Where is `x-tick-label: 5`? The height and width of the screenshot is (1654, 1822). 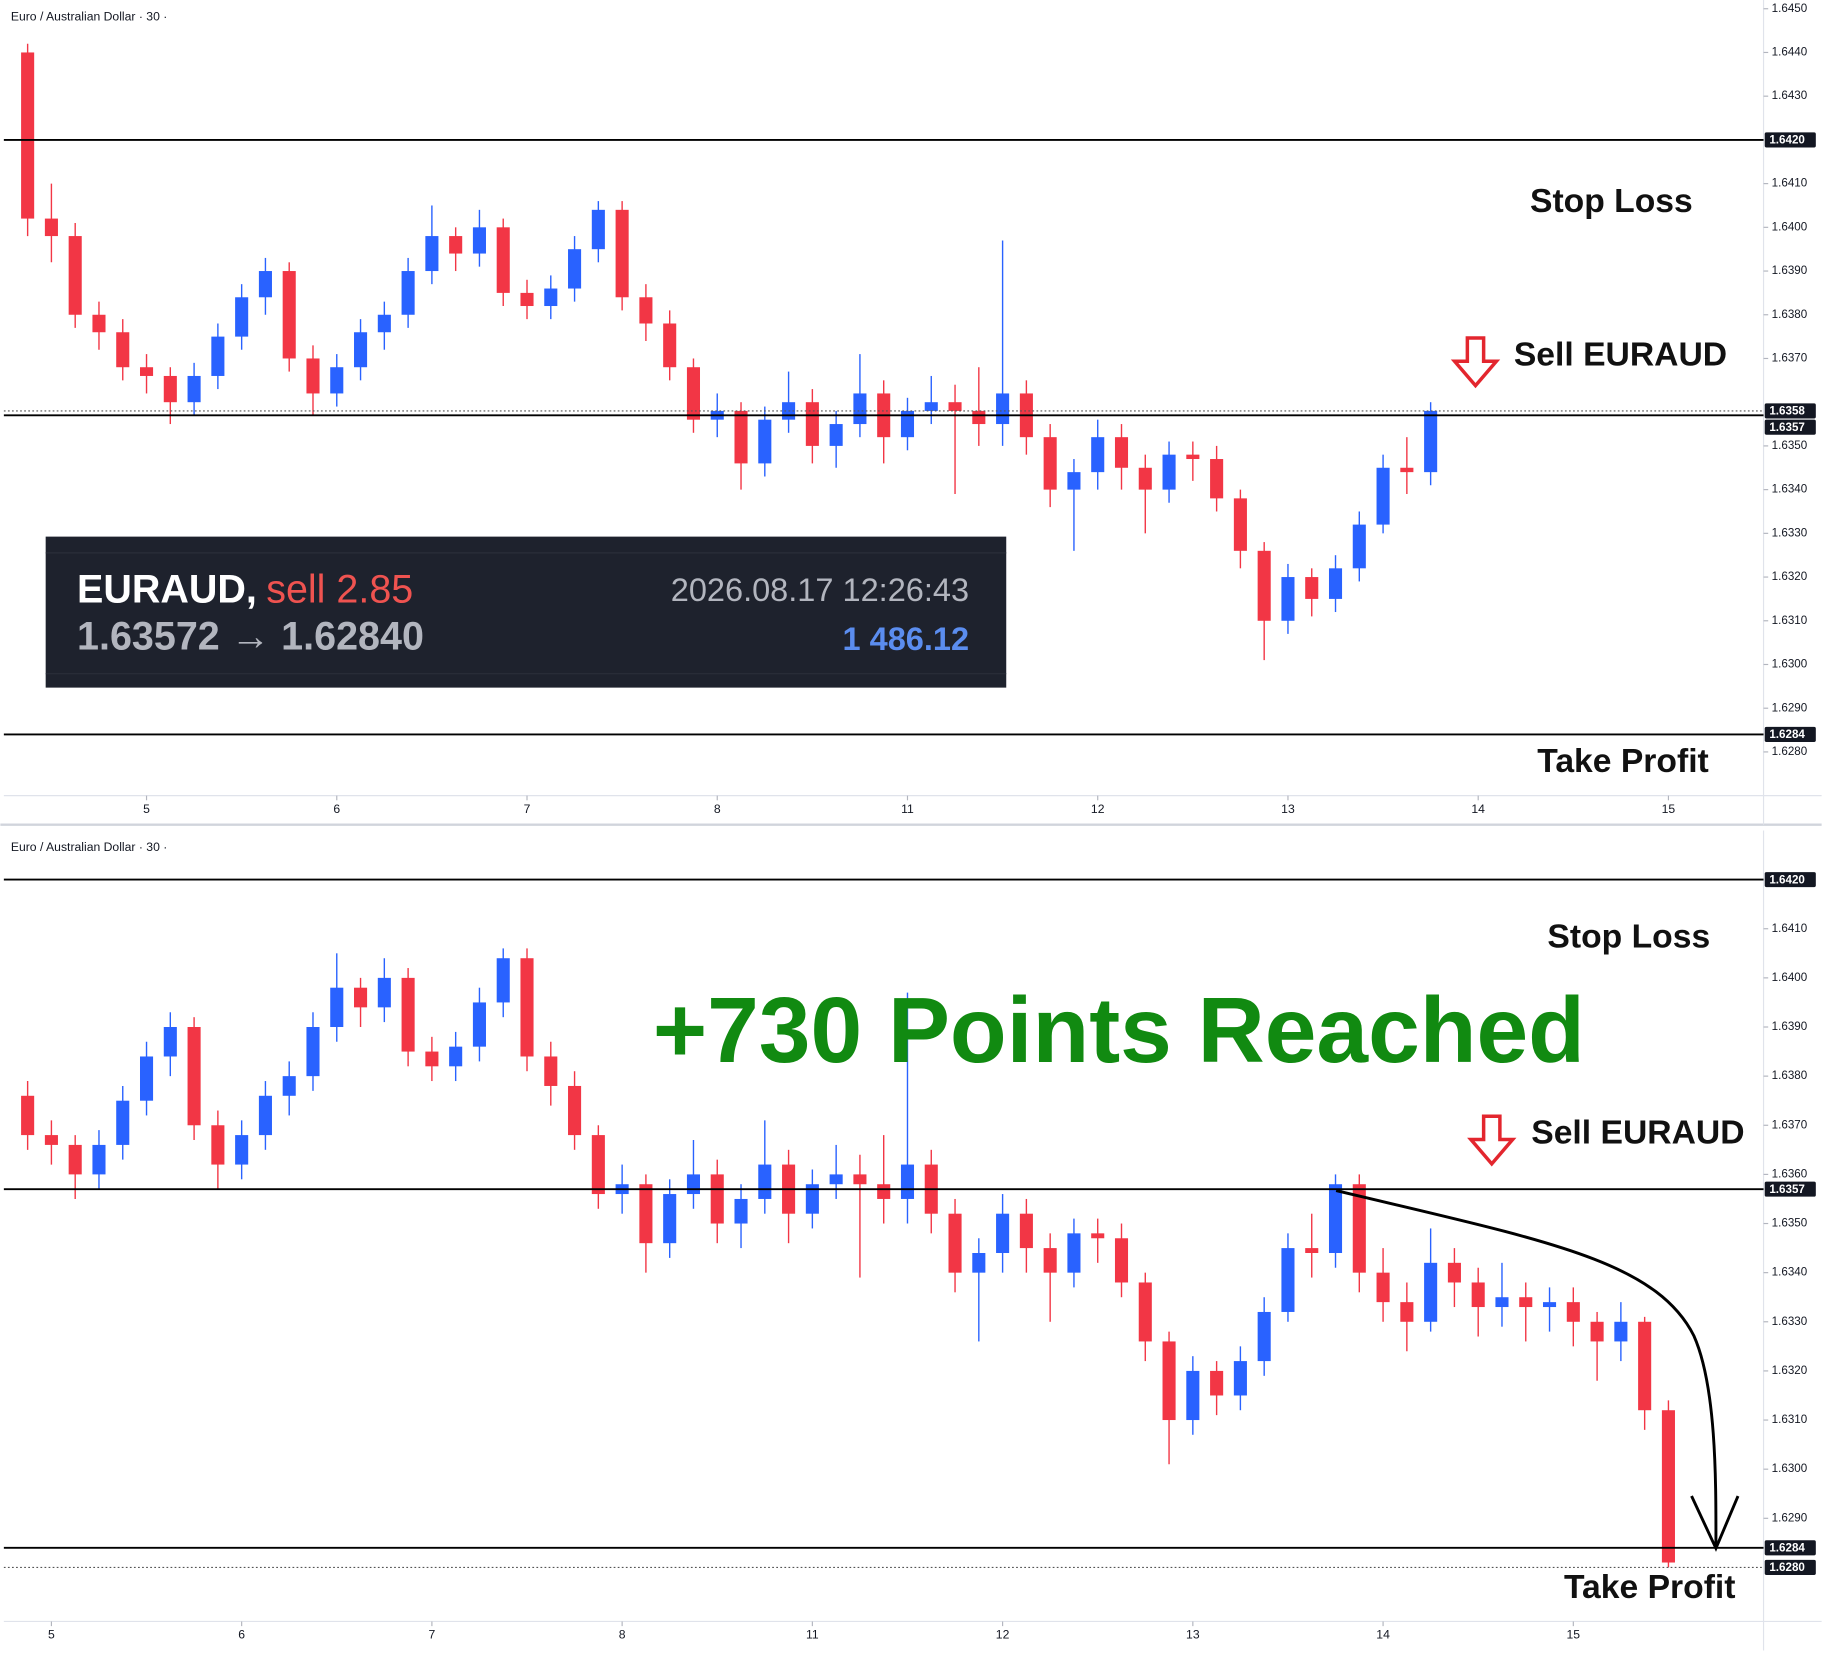
x-tick-label: 5 is located at coordinates (51, 1635).